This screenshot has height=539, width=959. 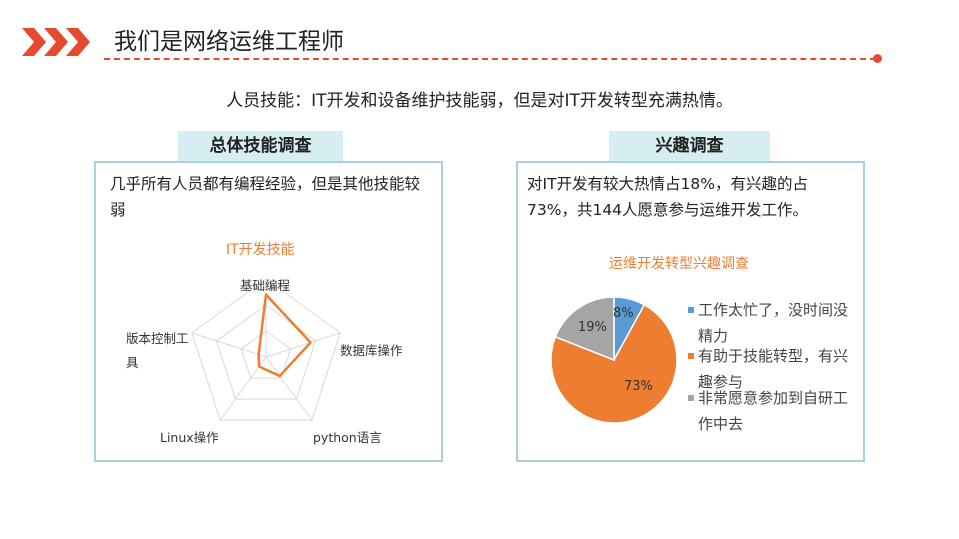 What do you see at coordinates (592, 327) in the screenshot?
I see `pie-slice-label: 19%` at bounding box center [592, 327].